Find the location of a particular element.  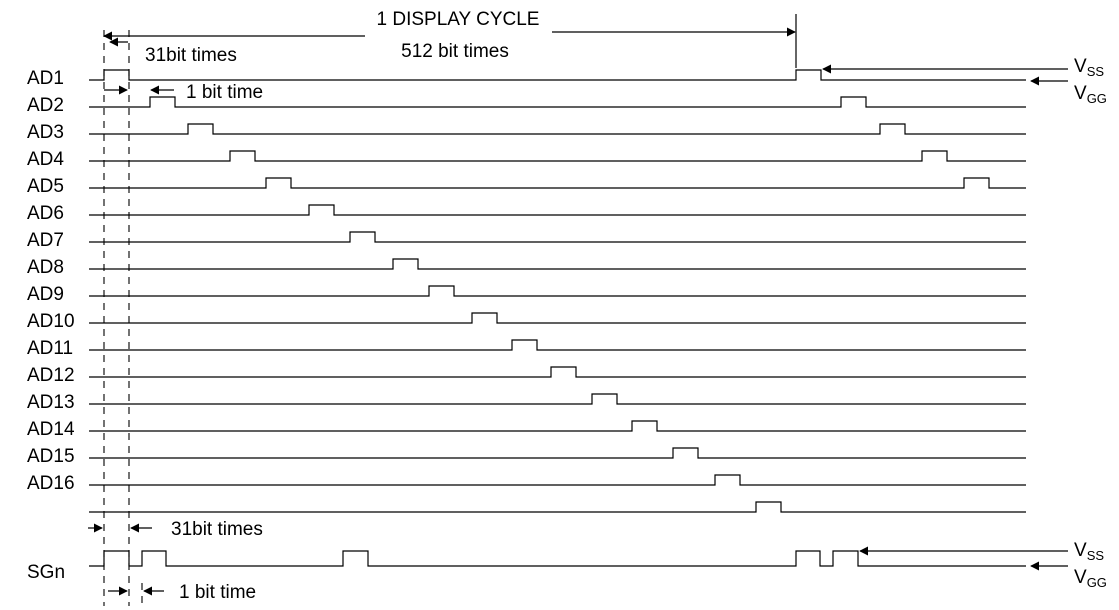

waveform-ad12 is located at coordinates (557, 372).